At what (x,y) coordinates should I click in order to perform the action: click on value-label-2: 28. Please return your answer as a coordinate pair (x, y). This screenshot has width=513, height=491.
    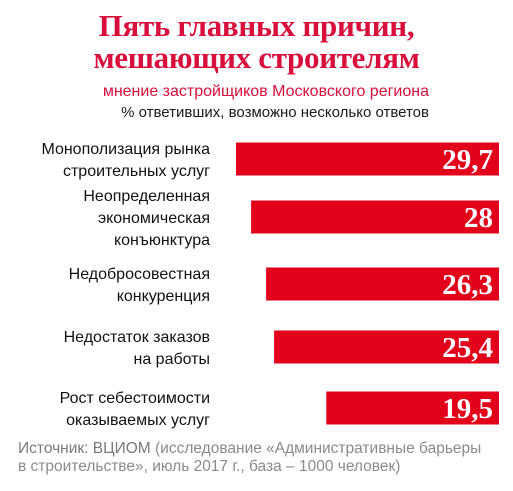
    Looking at the image, I should click on (478, 218).